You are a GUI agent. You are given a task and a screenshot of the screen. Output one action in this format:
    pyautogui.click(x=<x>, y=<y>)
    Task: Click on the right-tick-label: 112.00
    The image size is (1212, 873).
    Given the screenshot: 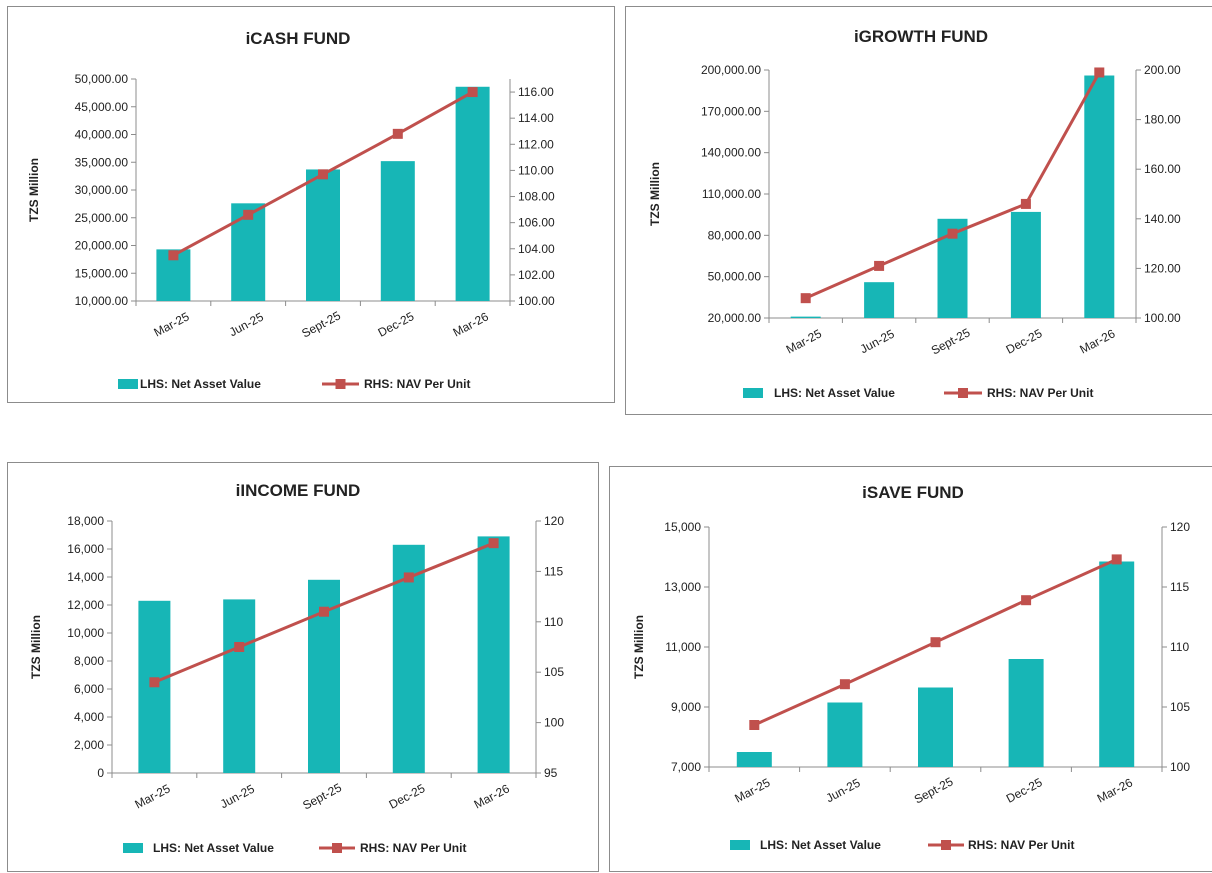 What is the action you would take?
    pyautogui.click(x=536, y=144)
    